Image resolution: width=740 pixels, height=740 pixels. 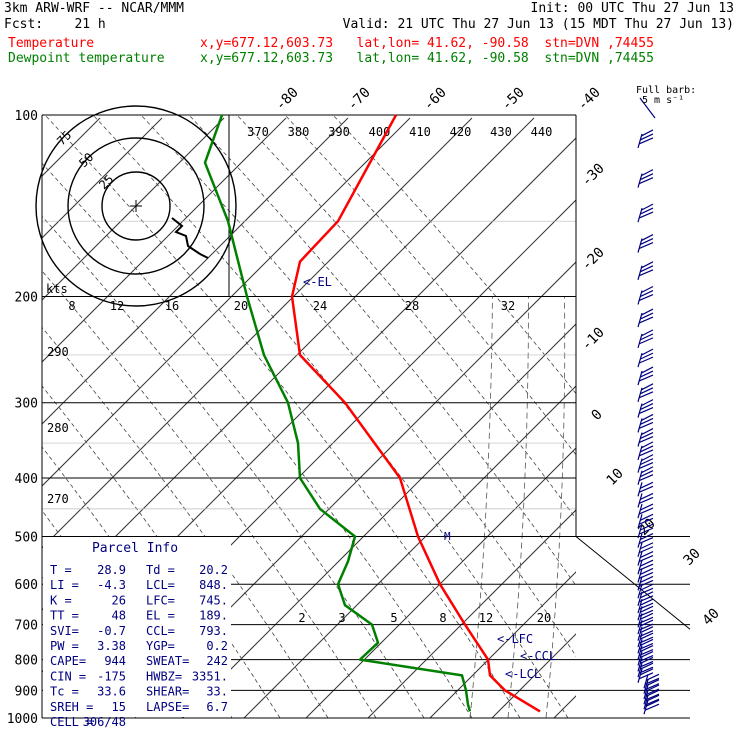 What do you see at coordinates (71, 707) in the screenshot?
I see `parcel-key: SREH =` at bounding box center [71, 707].